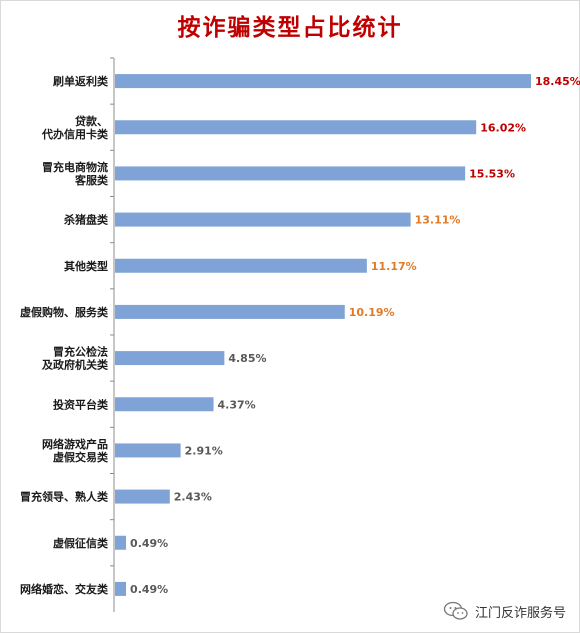  Describe the element at coordinates (503, 127) in the screenshot. I see `value-label: 16.02%` at that location.